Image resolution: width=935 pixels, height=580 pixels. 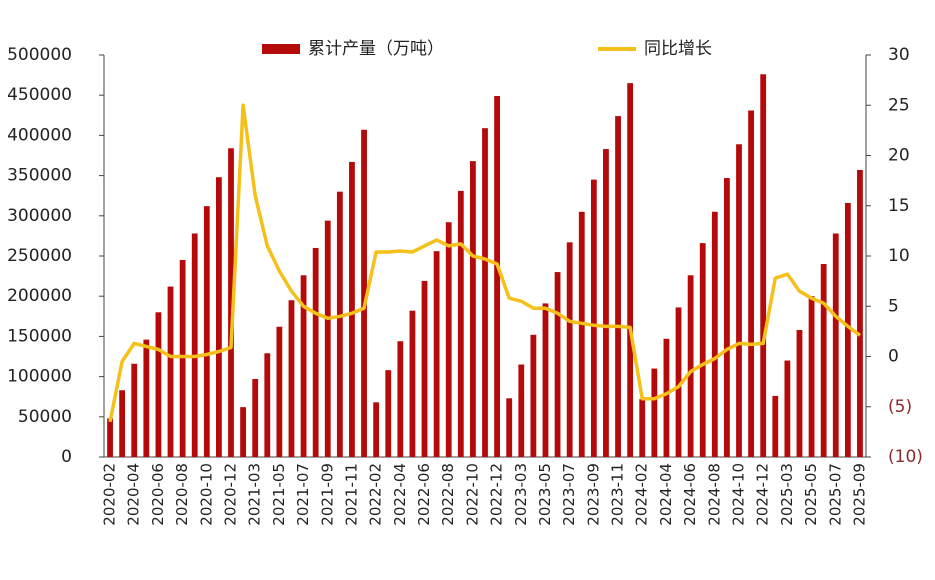 What do you see at coordinates (787, 494) in the screenshot?
I see `x-tick-label: 2025-03` at bounding box center [787, 494].